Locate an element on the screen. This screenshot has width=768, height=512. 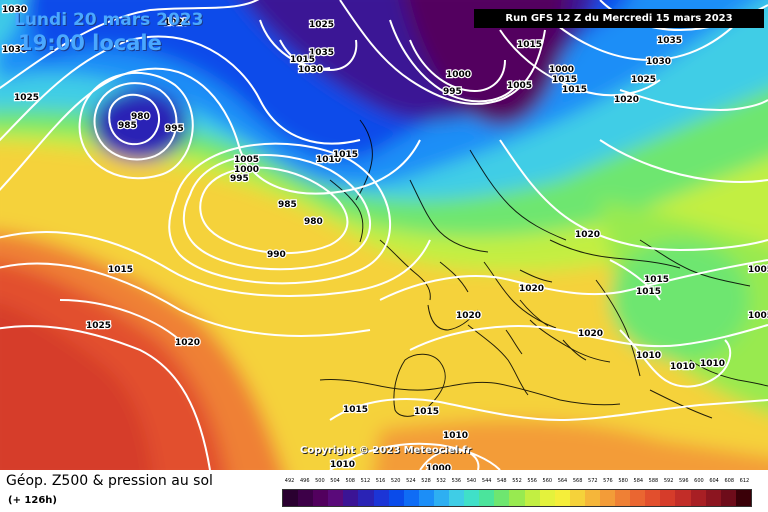
legend-value: 544 is located at coordinates (486, 481).